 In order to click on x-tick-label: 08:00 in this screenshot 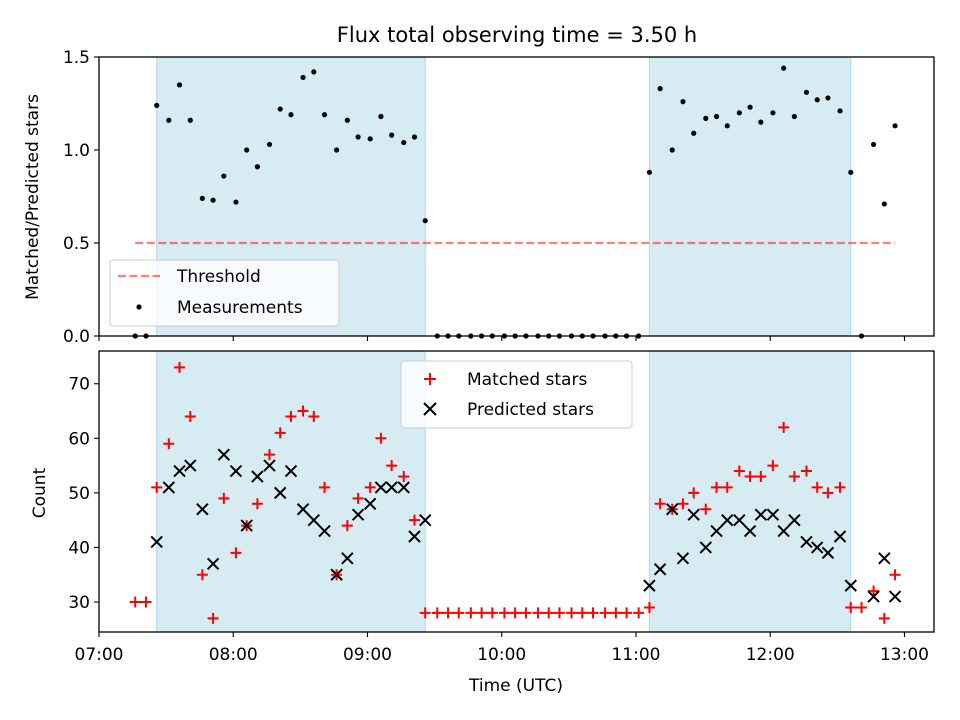, I will do `click(233, 655)`.